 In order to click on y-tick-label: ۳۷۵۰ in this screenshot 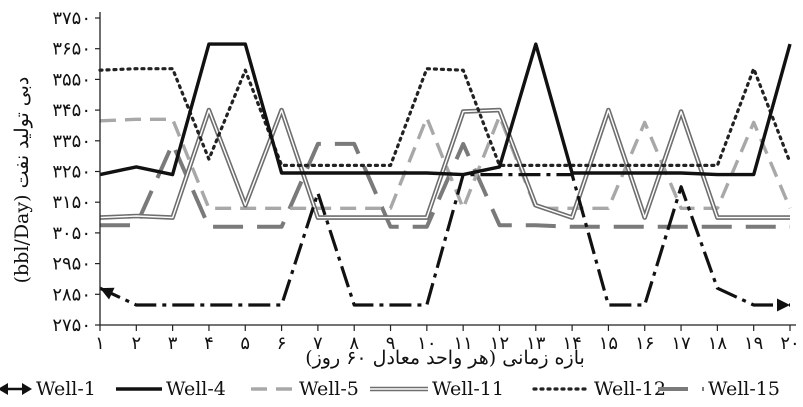, I will do `click(71, 18)`.